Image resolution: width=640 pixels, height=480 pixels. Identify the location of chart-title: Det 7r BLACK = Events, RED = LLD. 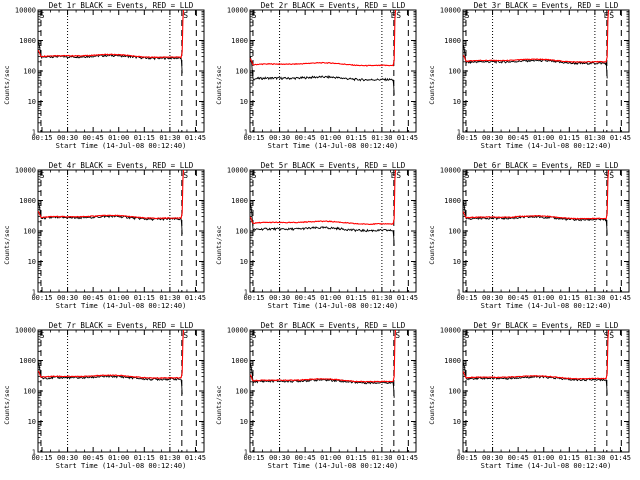
(121, 325).